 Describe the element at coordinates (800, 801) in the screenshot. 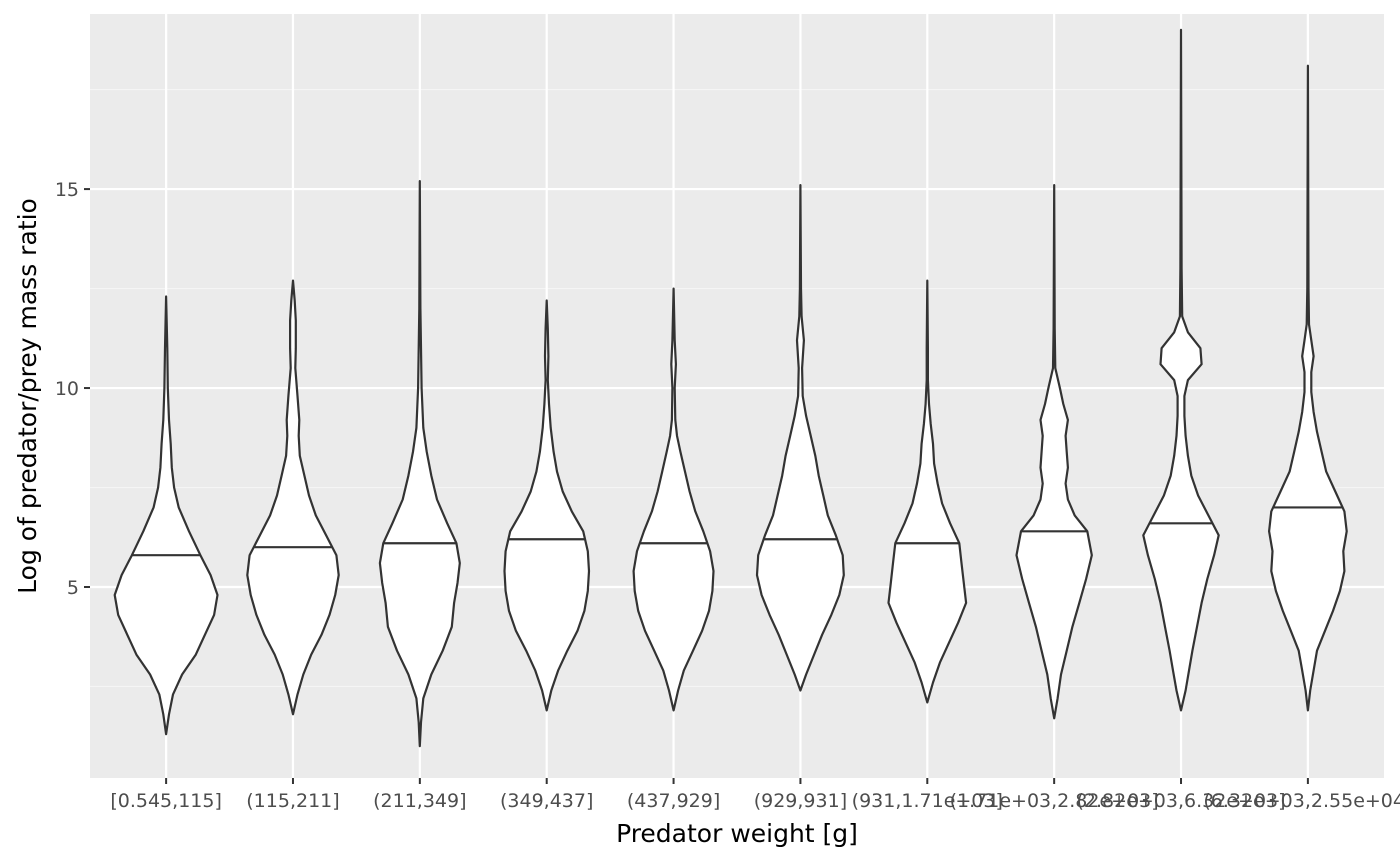

I see `x-tick-label: (929,931]` at that location.